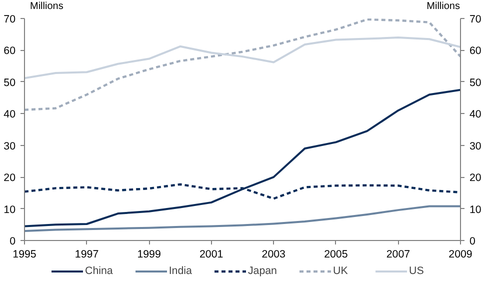 This screenshot has width=491, height=302. I want to click on y2-tick-label: 10, so click(476, 210).